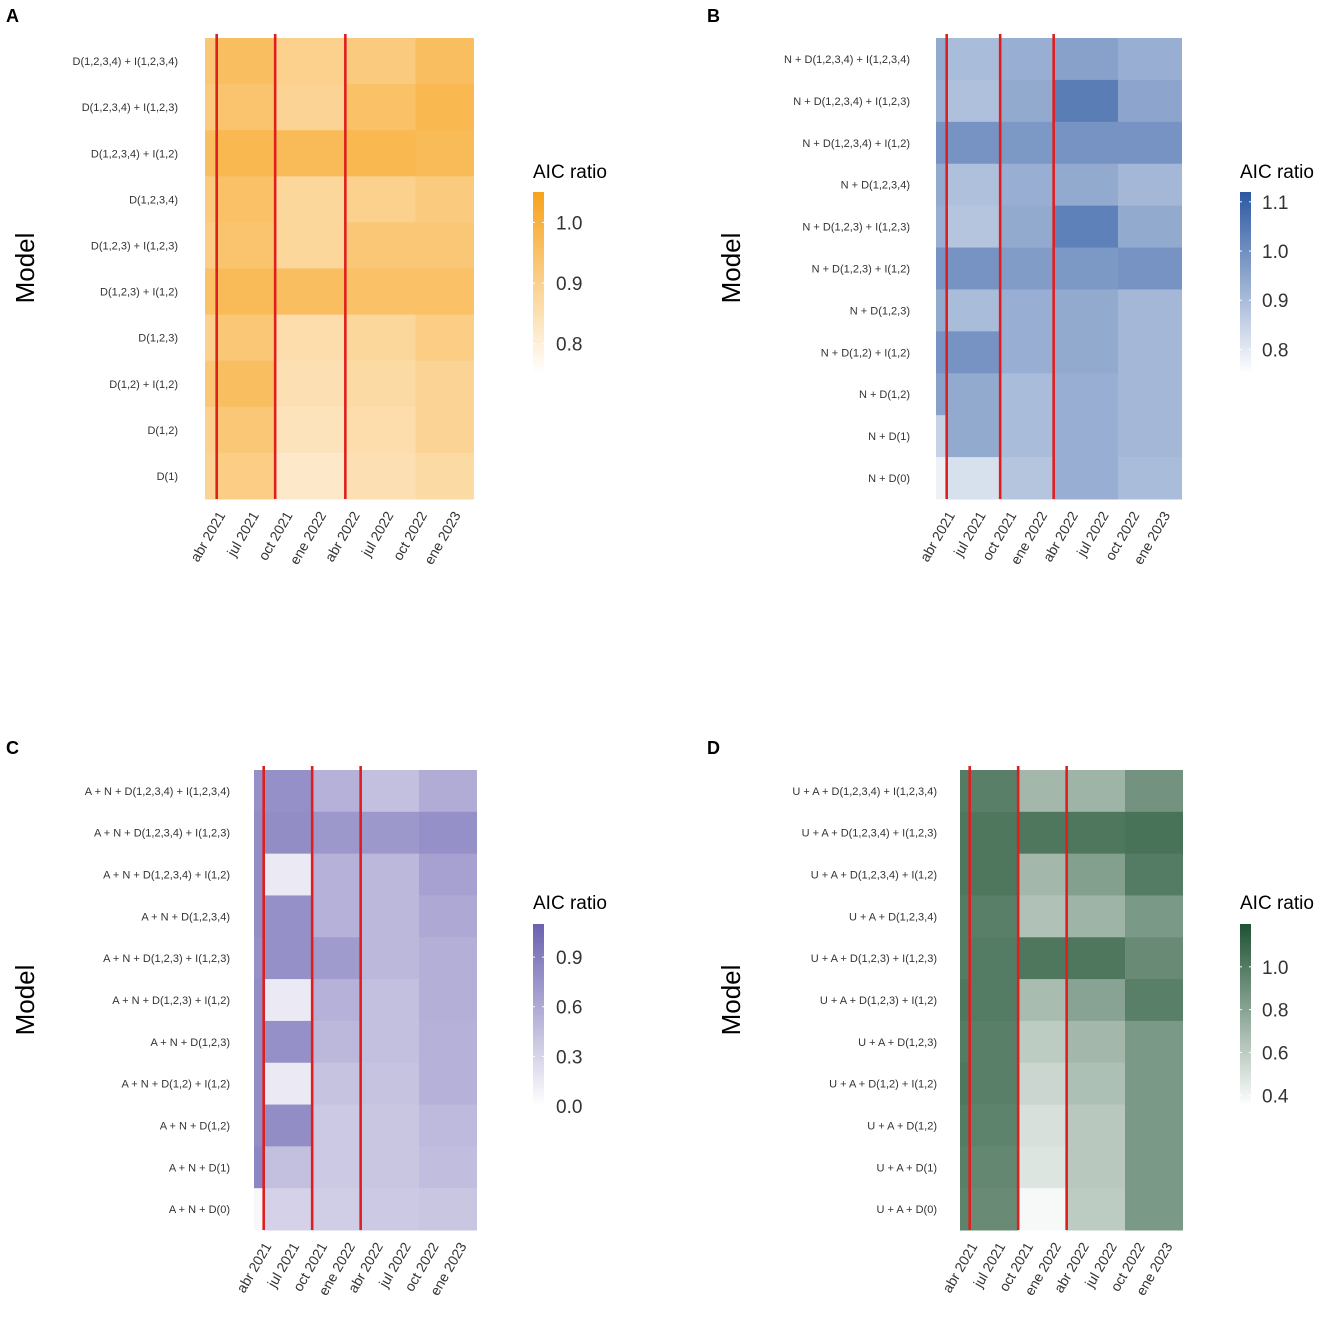  What do you see at coordinates (878, 1001) in the screenshot?
I see `model-label: U + A + D(1,2,3) + I(1,2)` at bounding box center [878, 1001].